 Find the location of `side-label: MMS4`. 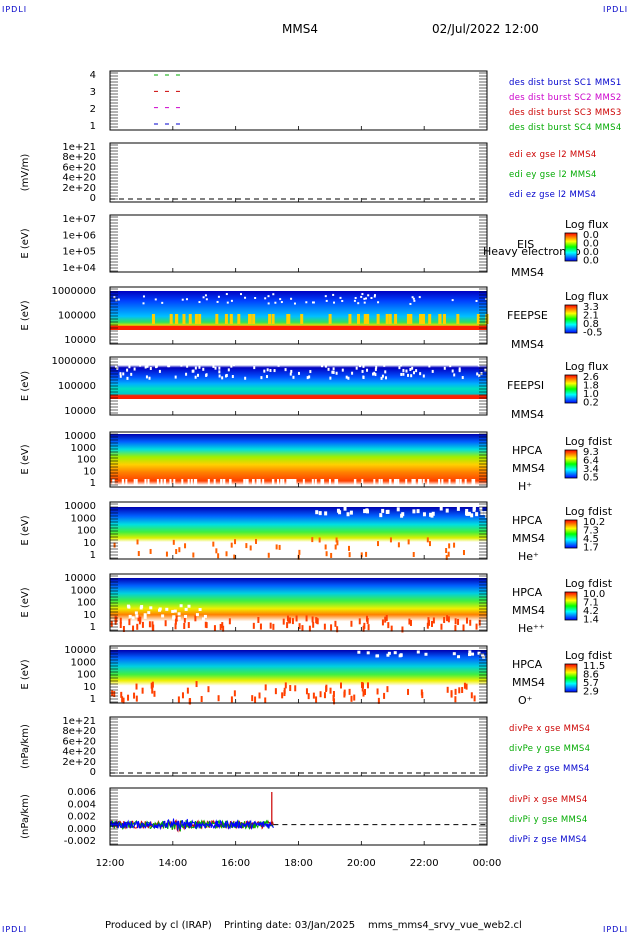

side-label: MMS4 is located at coordinates (528, 538).